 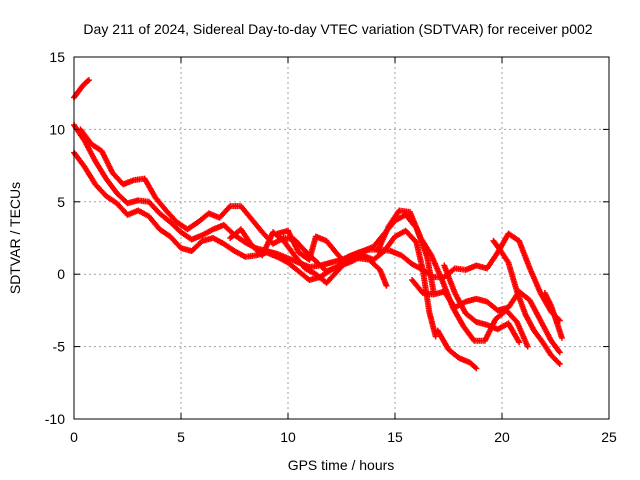 What do you see at coordinates (55, 419) in the screenshot?
I see `y-tick-label: -10` at bounding box center [55, 419].